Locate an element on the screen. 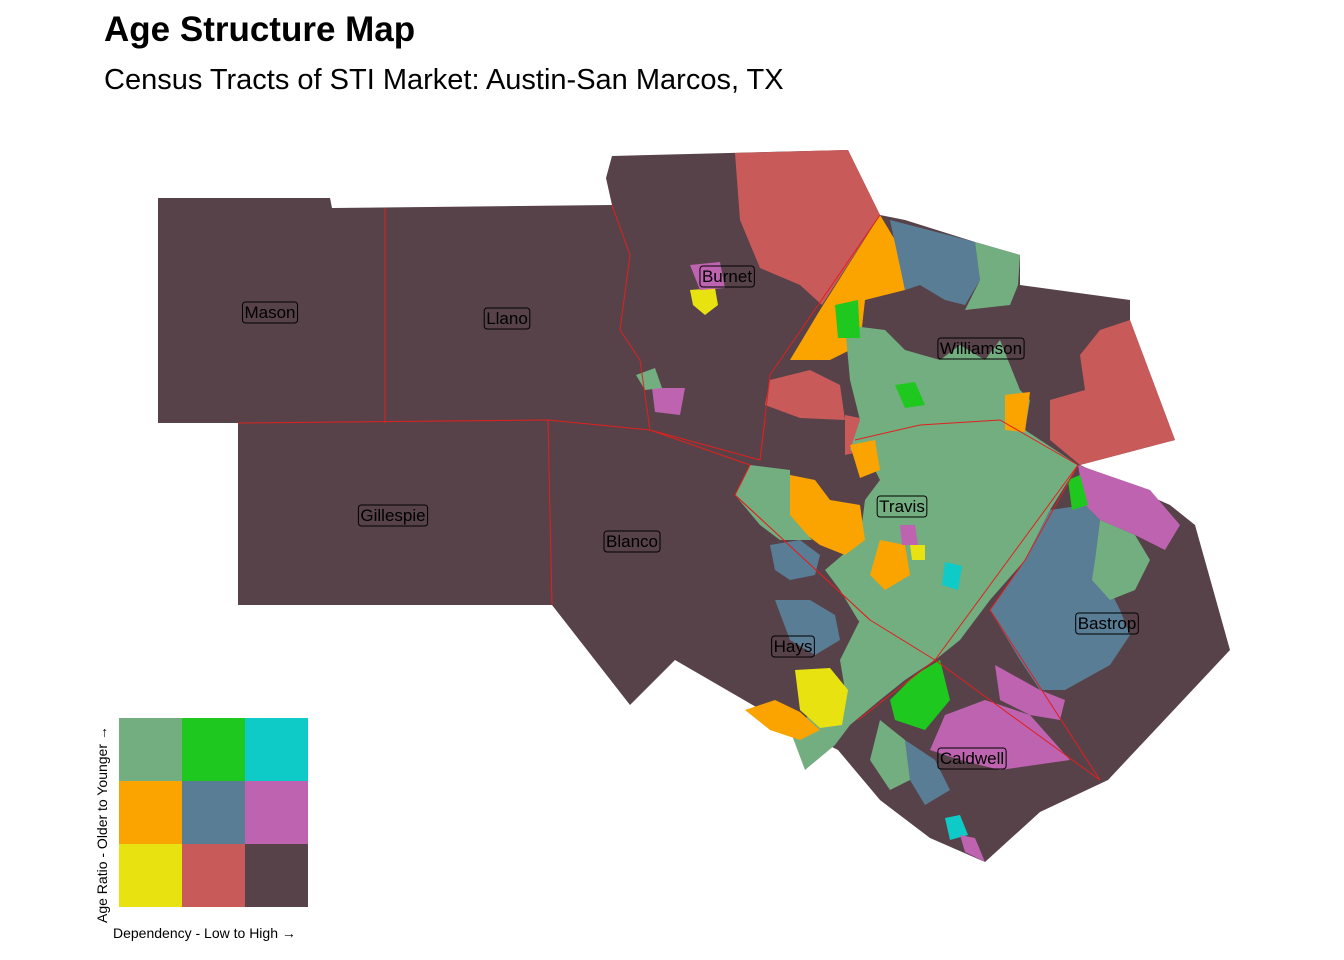  border-travis-williamson is located at coordinates (966, 442).